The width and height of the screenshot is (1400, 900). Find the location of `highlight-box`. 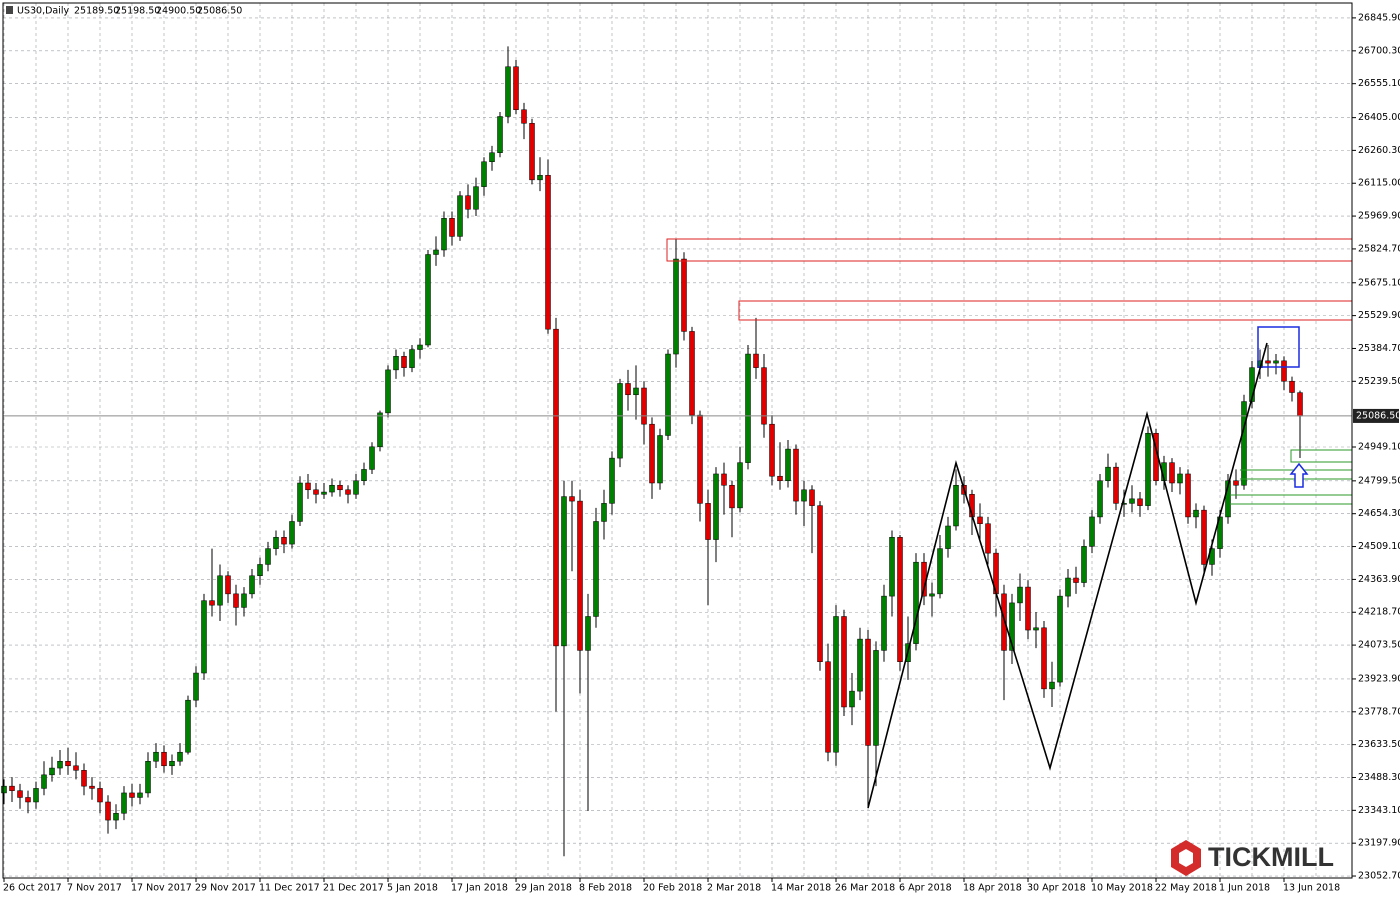

highlight-box is located at coordinates (1278, 347).